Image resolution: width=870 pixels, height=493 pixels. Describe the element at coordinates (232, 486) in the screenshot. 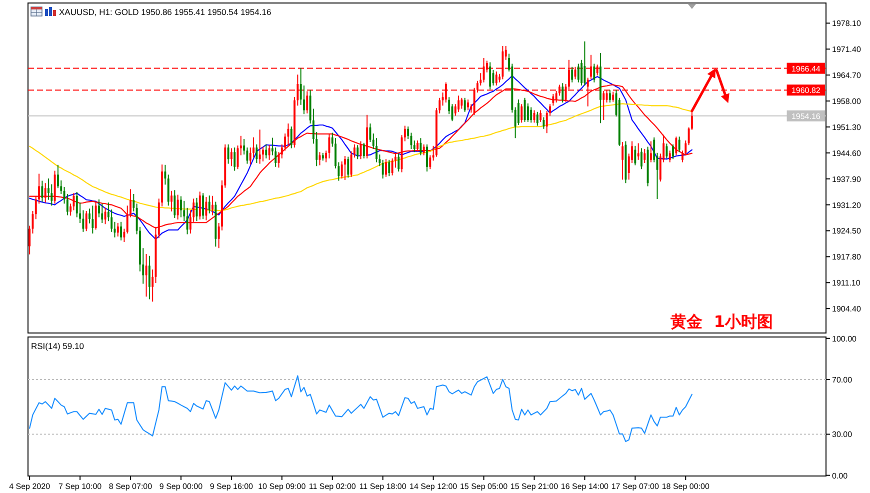

I see `x-tick-label: 9 Sep 16:00` at that location.